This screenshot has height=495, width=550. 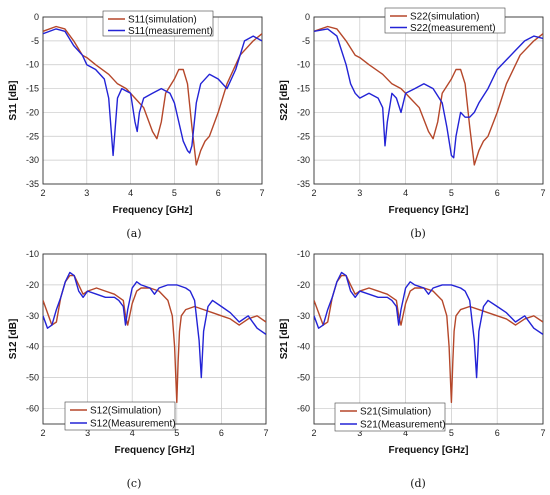 I want to click on legend-label: S21(Simulation), so click(x=395, y=412).